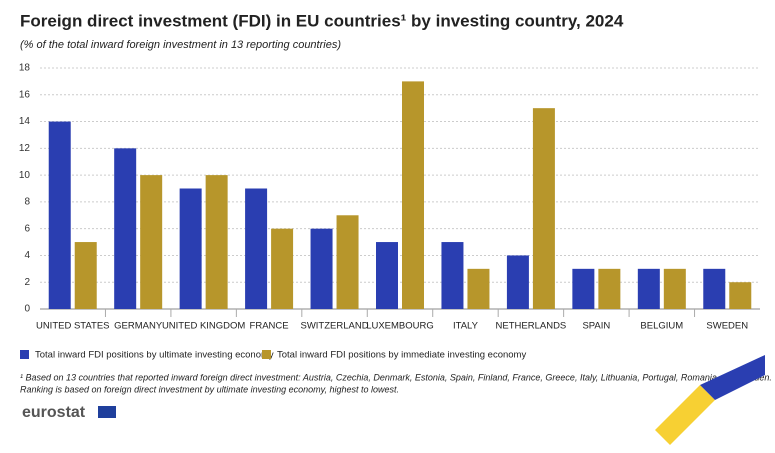 This screenshot has width=775, height=453. Describe the element at coordinates (25, 68) in the screenshot. I see `y-tick-label: 18` at that location.